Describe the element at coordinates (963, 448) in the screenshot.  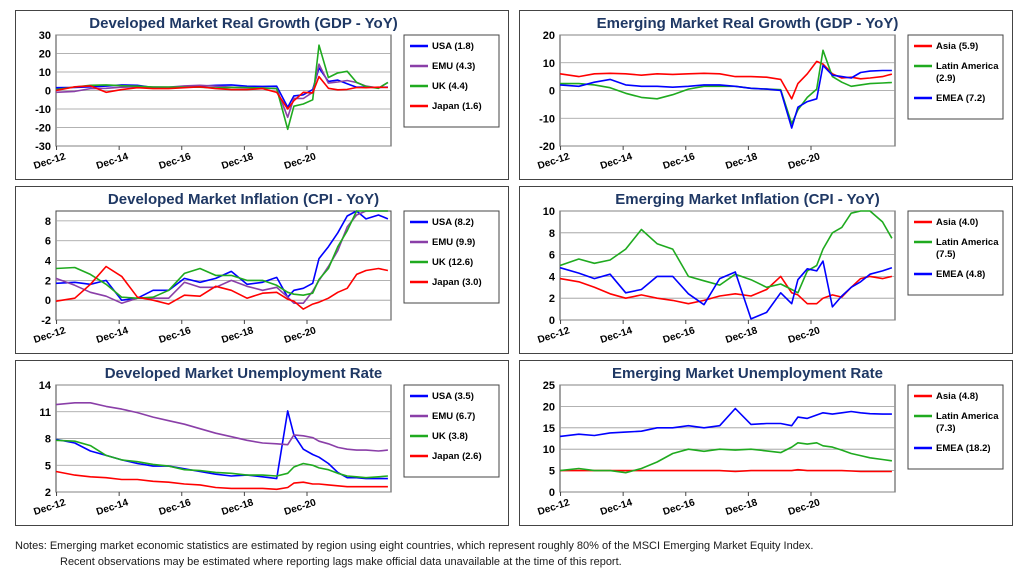
I see `legend-label: EMEA (18.2)` at that location.